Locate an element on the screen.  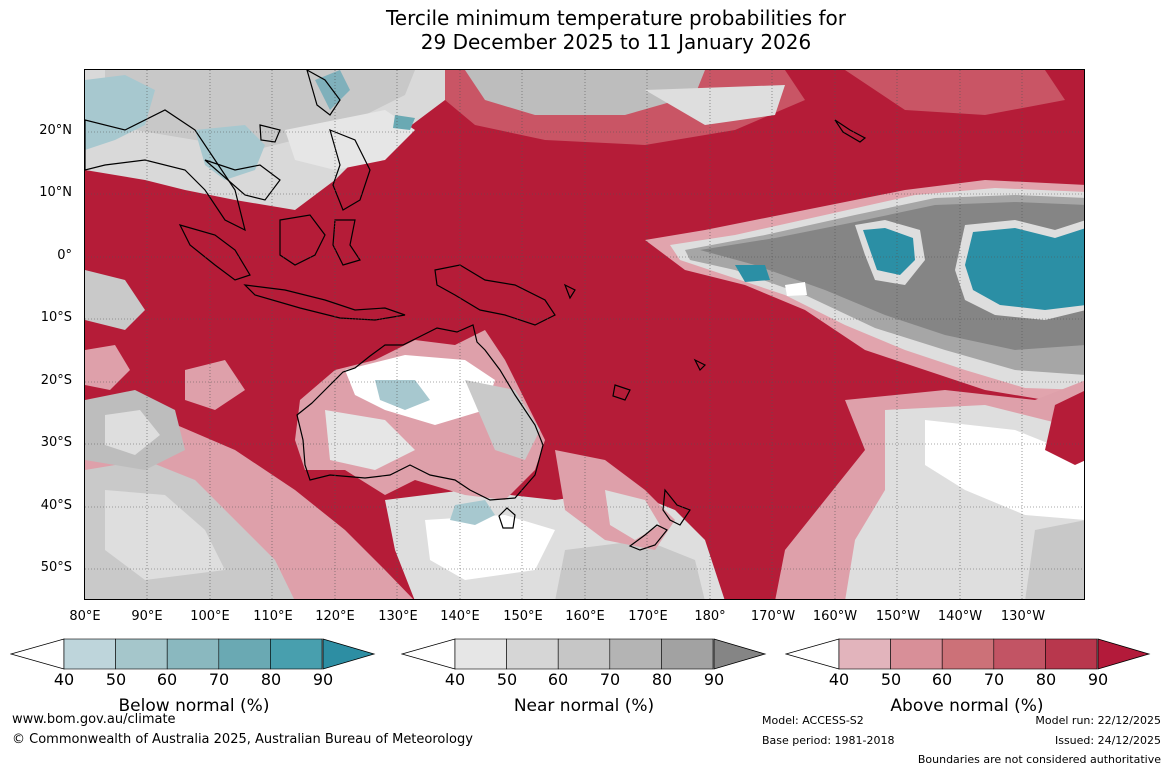
above-tick-60: 60 is located at coordinates (942, 679).